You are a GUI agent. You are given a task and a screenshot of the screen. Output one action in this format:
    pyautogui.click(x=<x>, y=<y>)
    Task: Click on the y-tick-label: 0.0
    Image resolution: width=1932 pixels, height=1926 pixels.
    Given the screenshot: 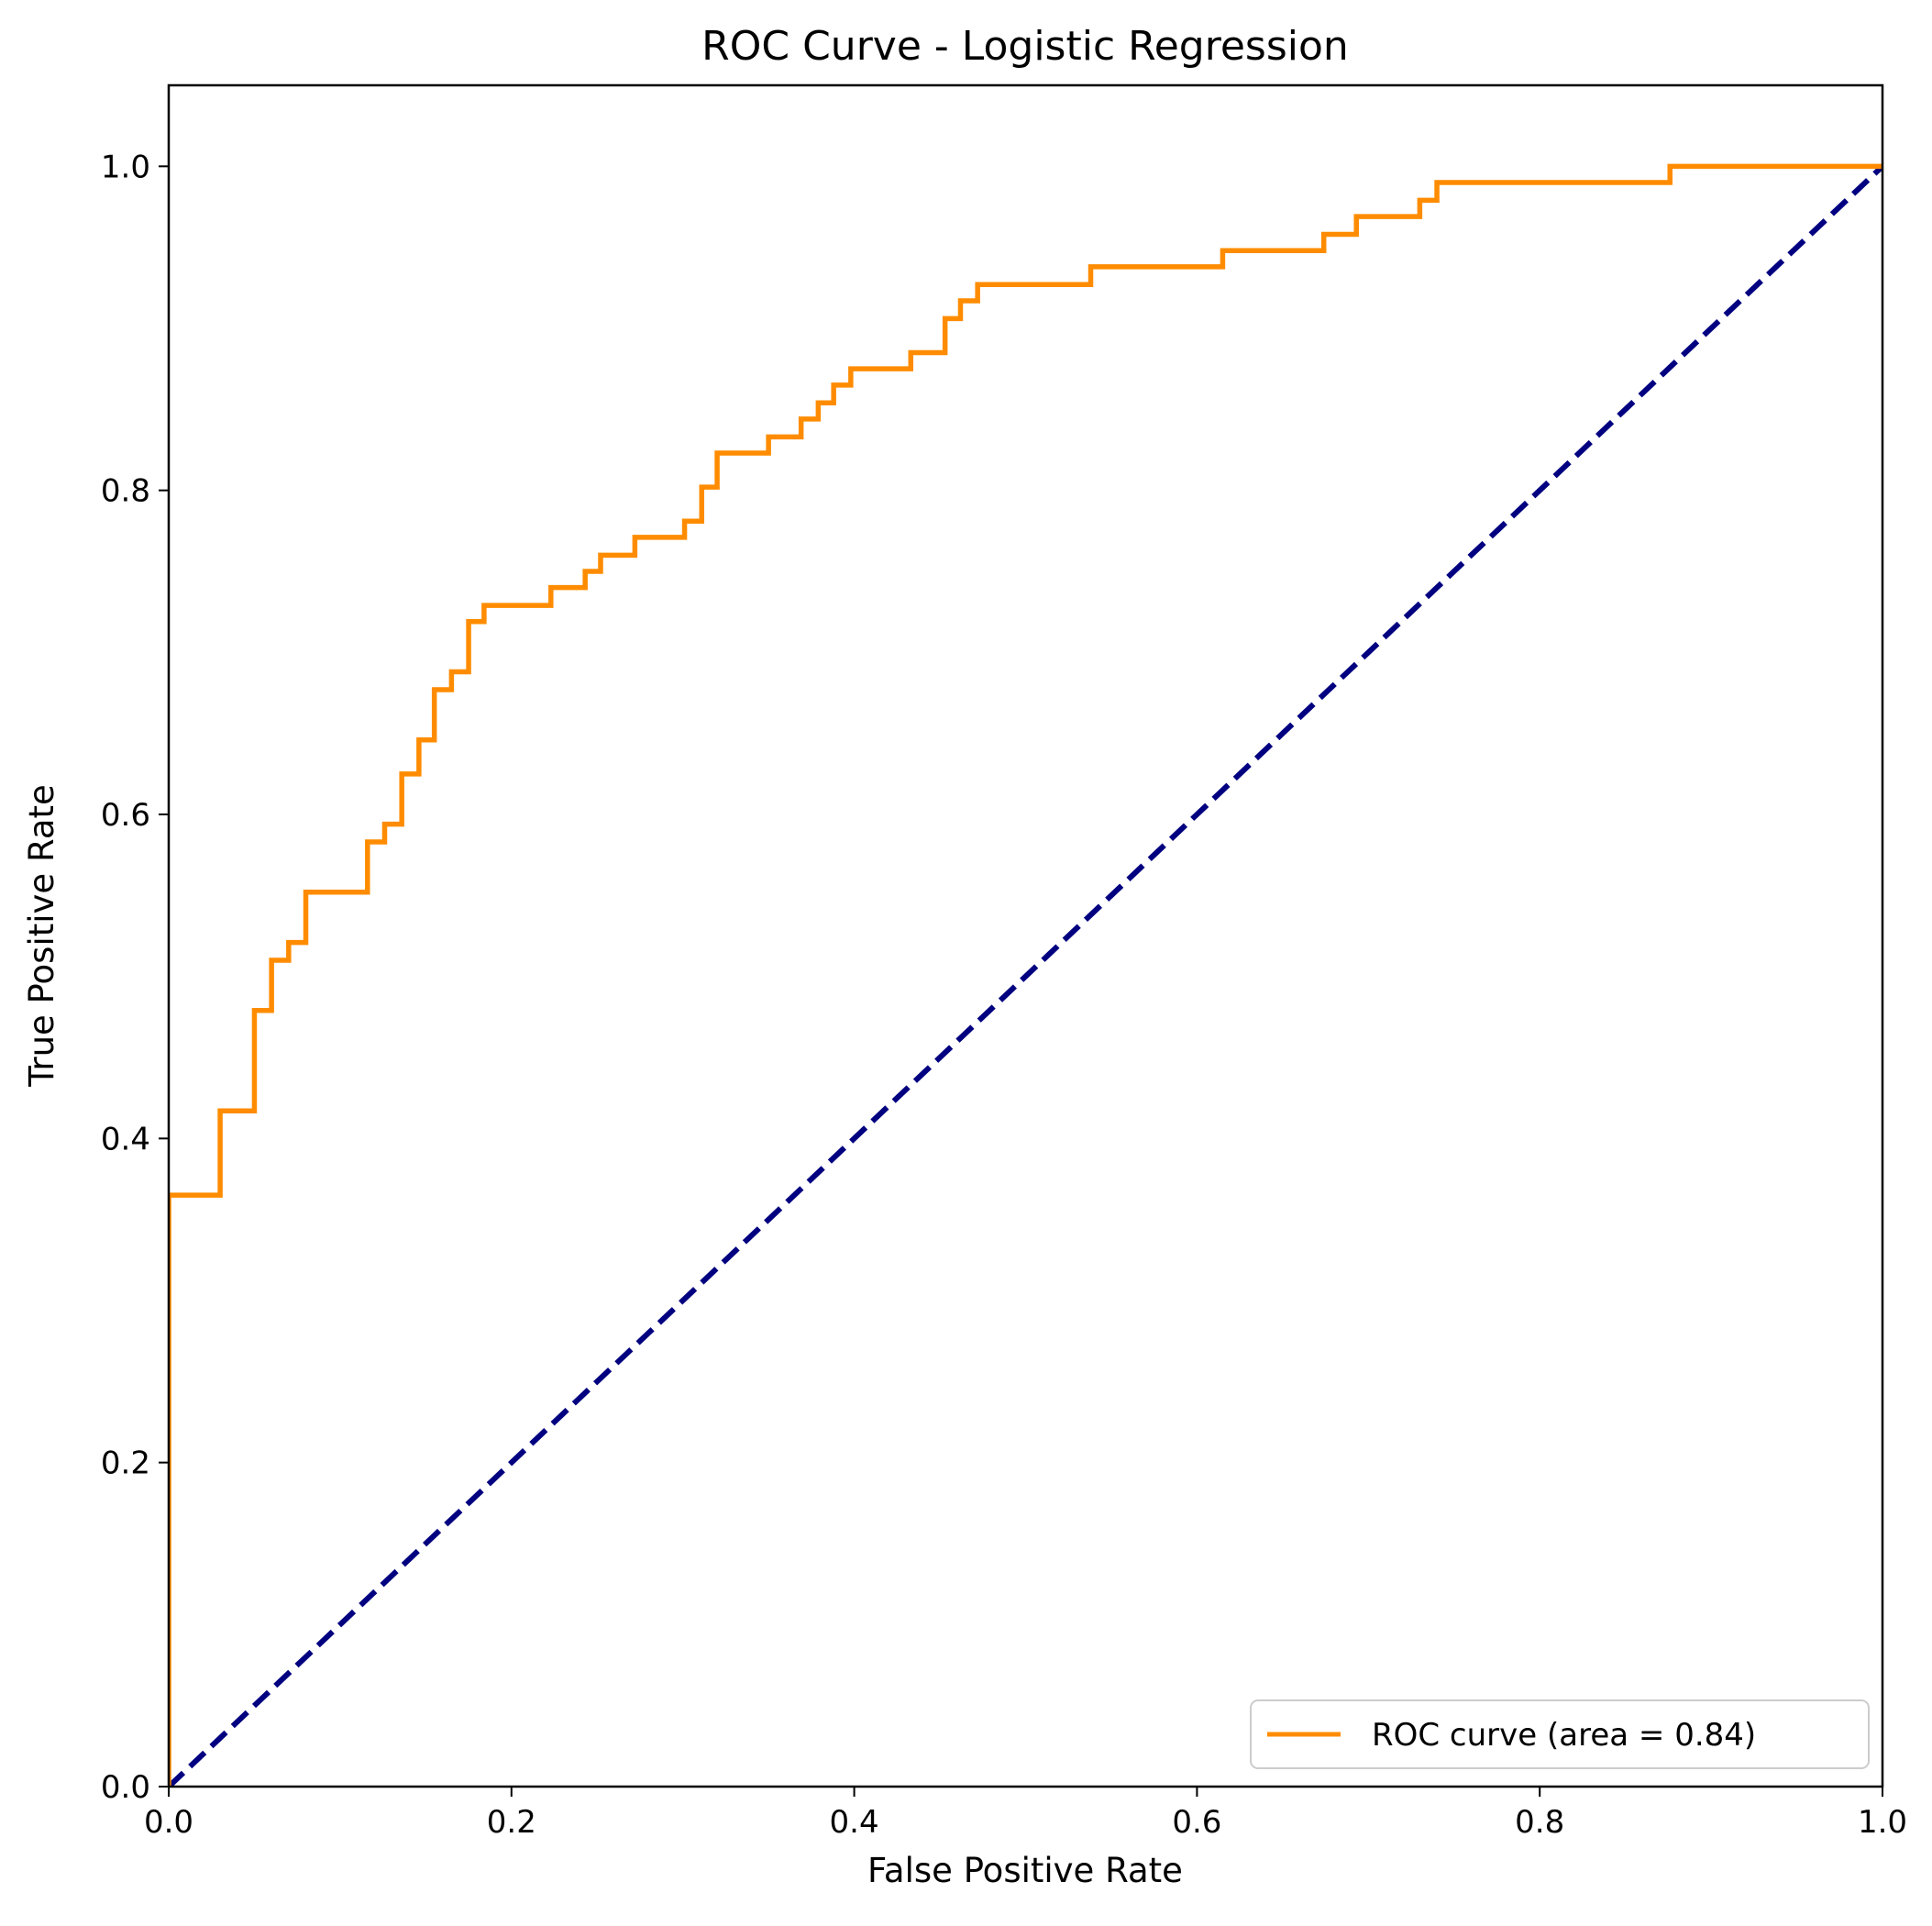 What is the action you would take?
    pyautogui.click(x=125, y=1787)
    